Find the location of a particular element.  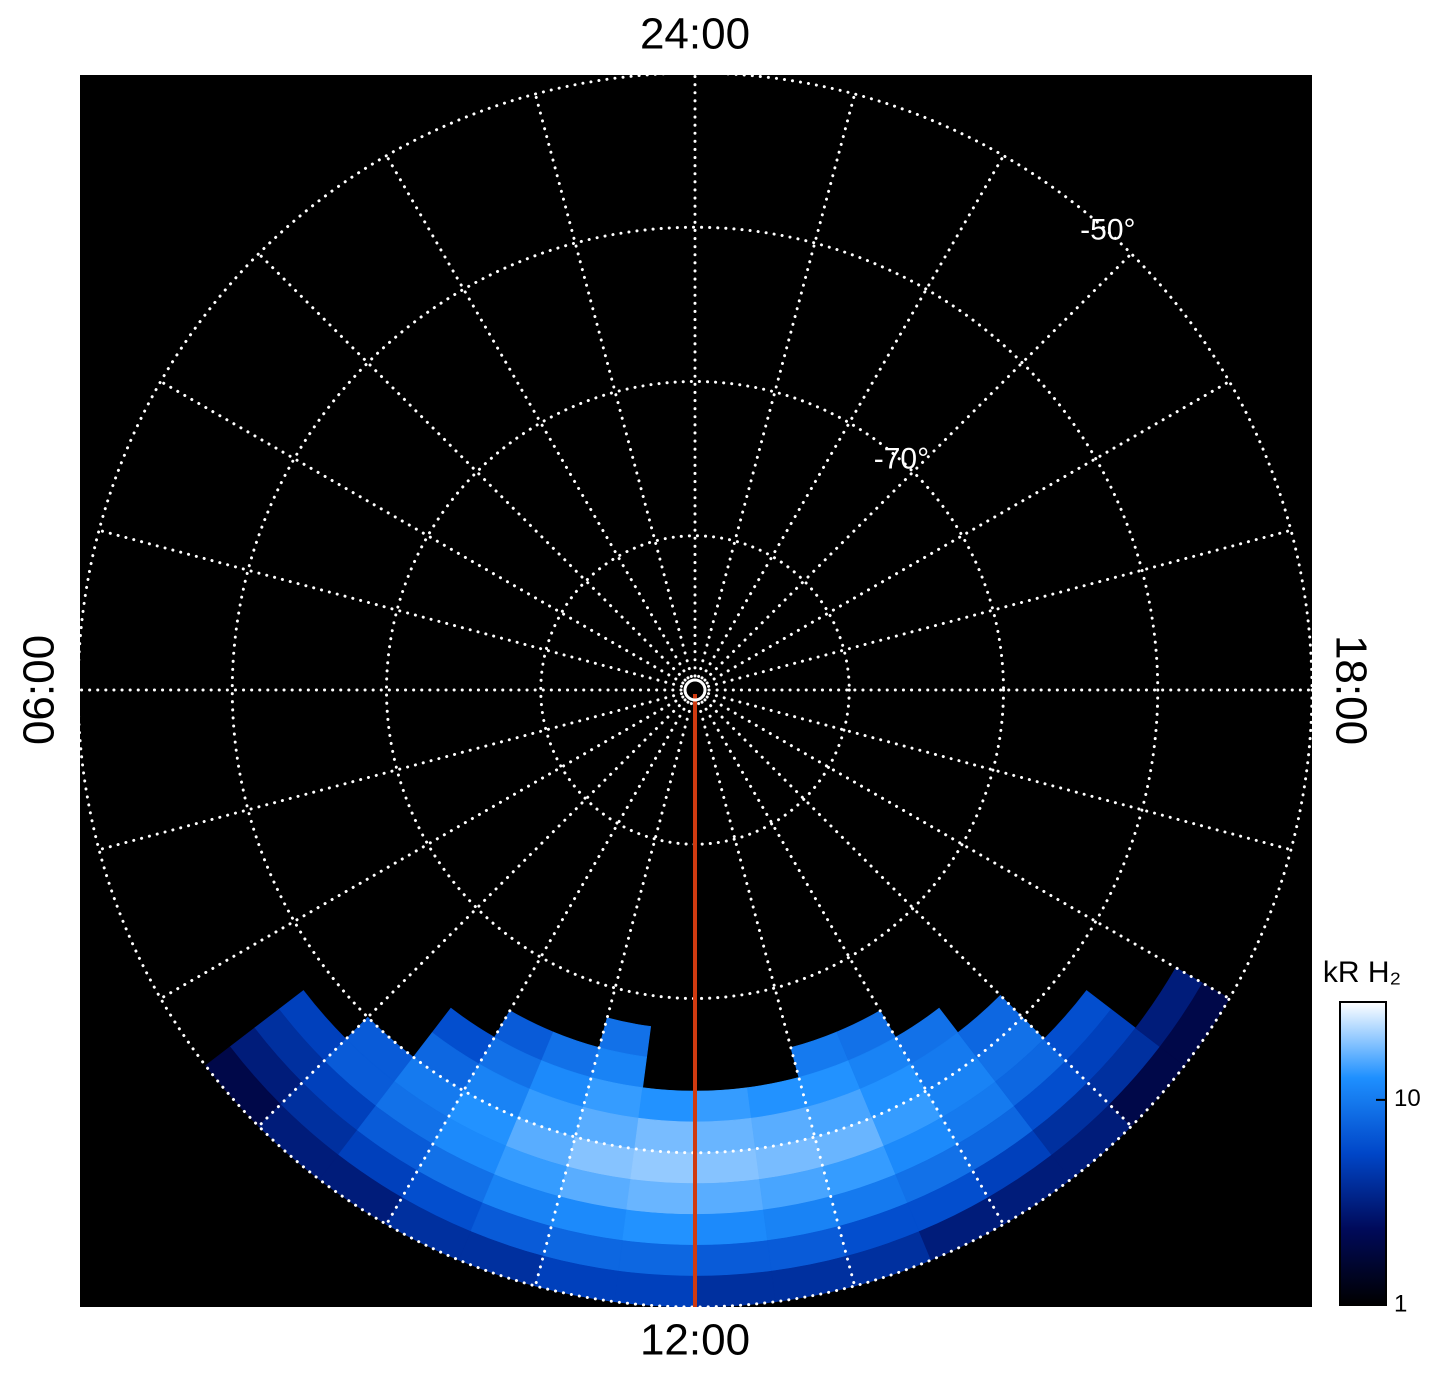

latitude-label: -70° is located at coordinates (901, 459).